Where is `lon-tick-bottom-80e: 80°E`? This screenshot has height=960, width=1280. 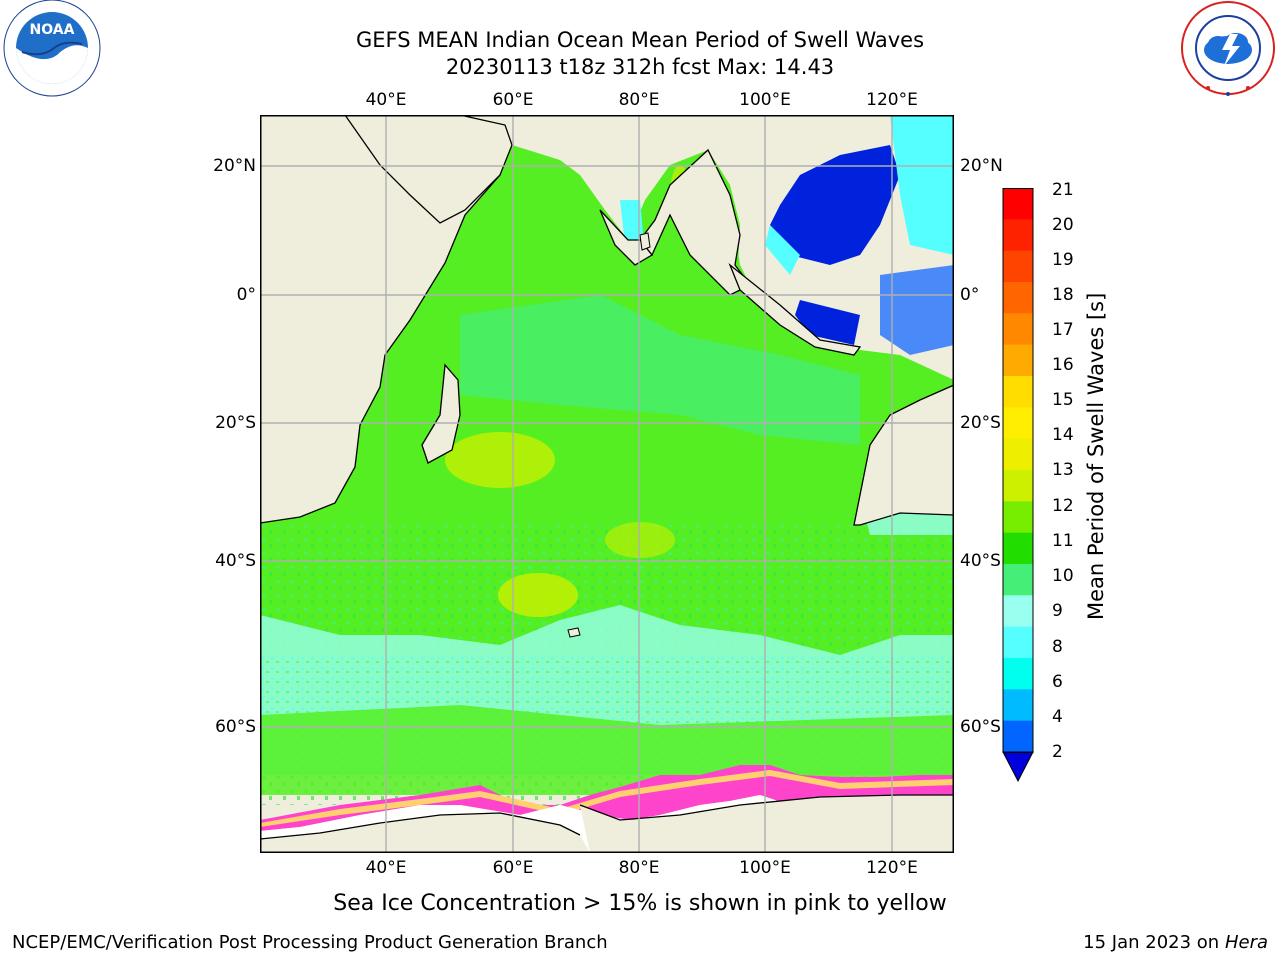 lon-tick-bottom-80e: 80°E is located at coordinates (639, 868).